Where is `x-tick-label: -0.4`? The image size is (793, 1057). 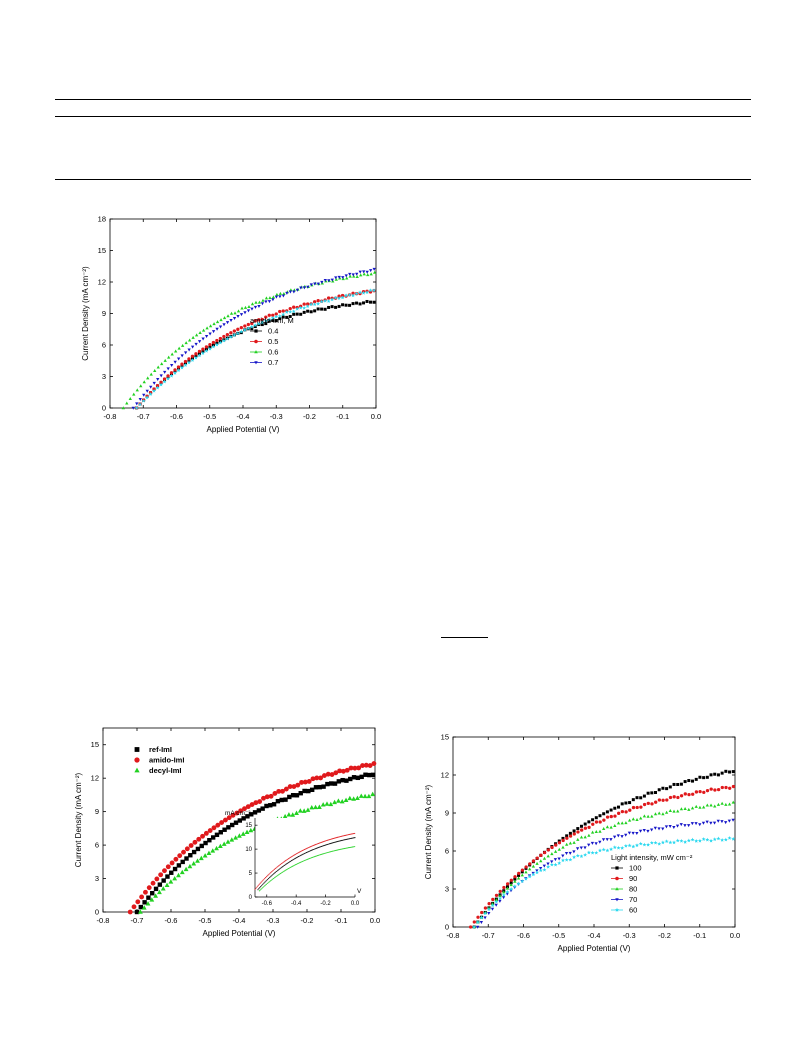 x-tick-label: -0.4 is located at coordinates (239, 920).